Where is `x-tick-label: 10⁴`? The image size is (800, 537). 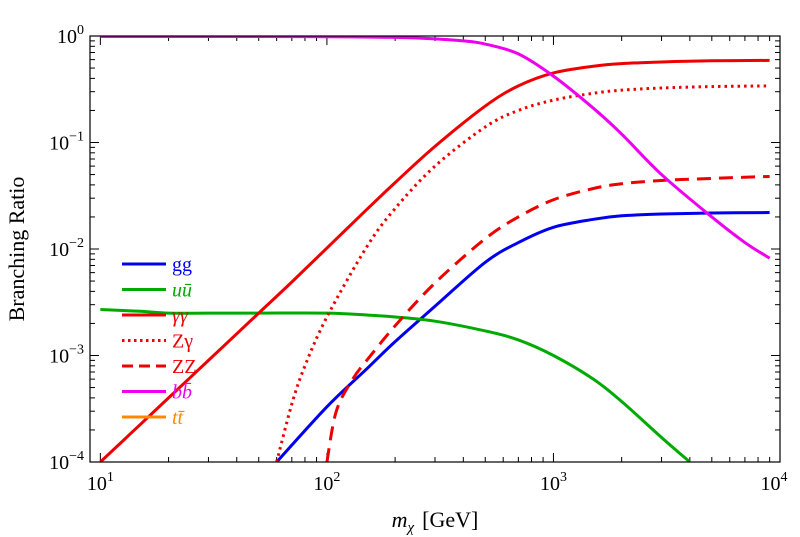 x-tick-label: 10⁴ is located at coordinates (774, 482).